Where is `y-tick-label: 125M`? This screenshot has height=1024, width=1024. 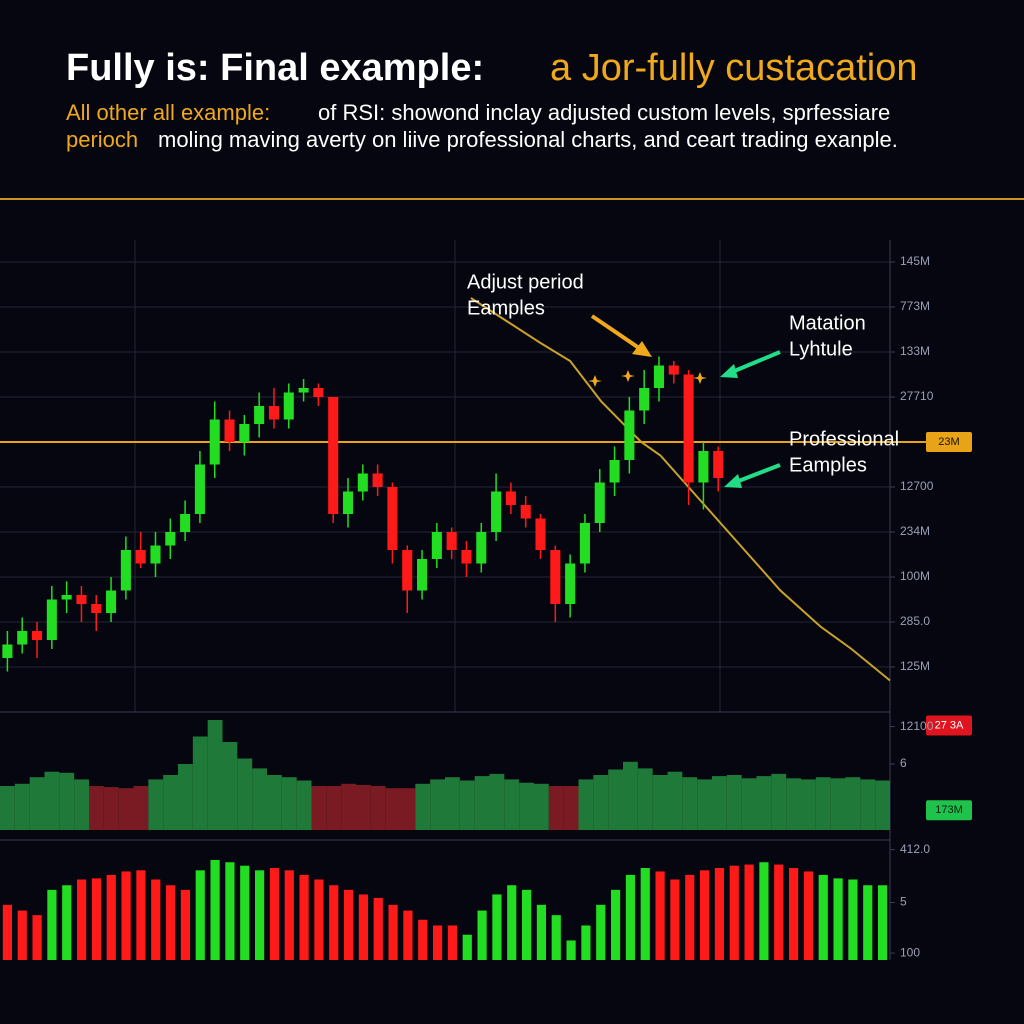 y-tick-label: 125M is located at coordinates (915, 666).